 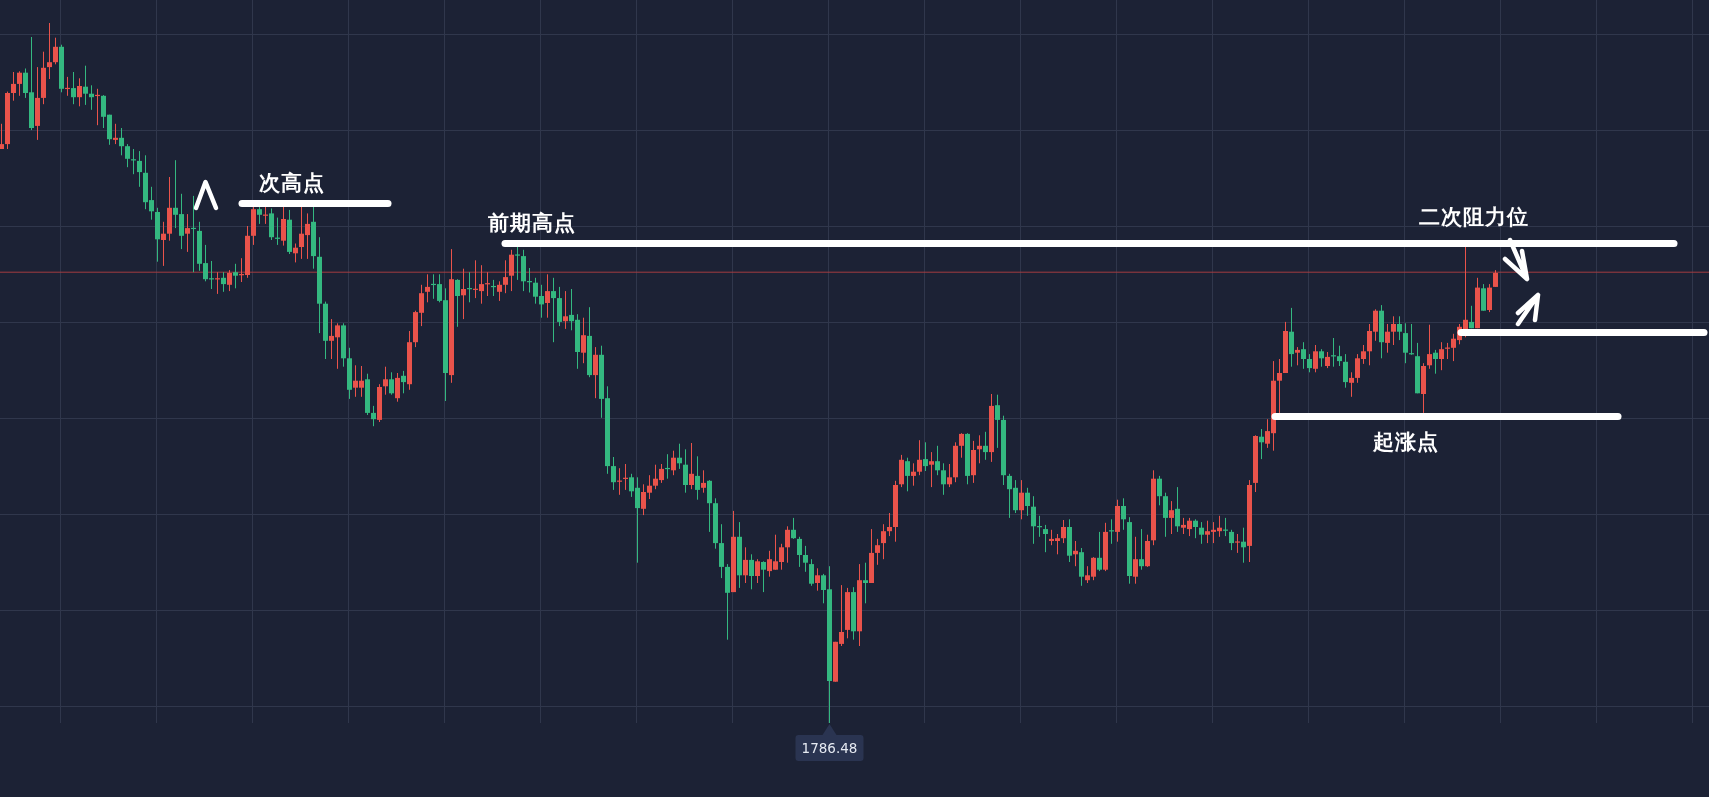 I want to click on text: 1786.48, so click(x=829, y=748).